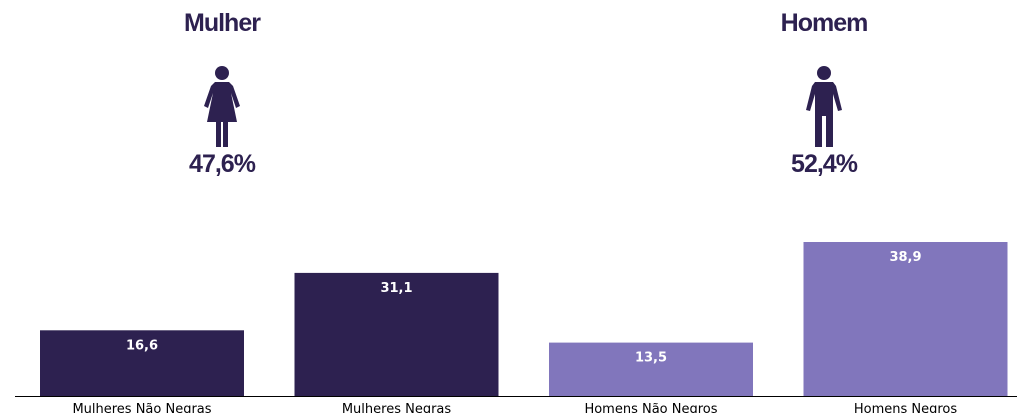 The width and height of the screenshot is (1017, 413). What do you see at coordinates (905, 257) in the screenshot?
I see `bar-value-label-4: 38,9` at bounding box center [905, 257].